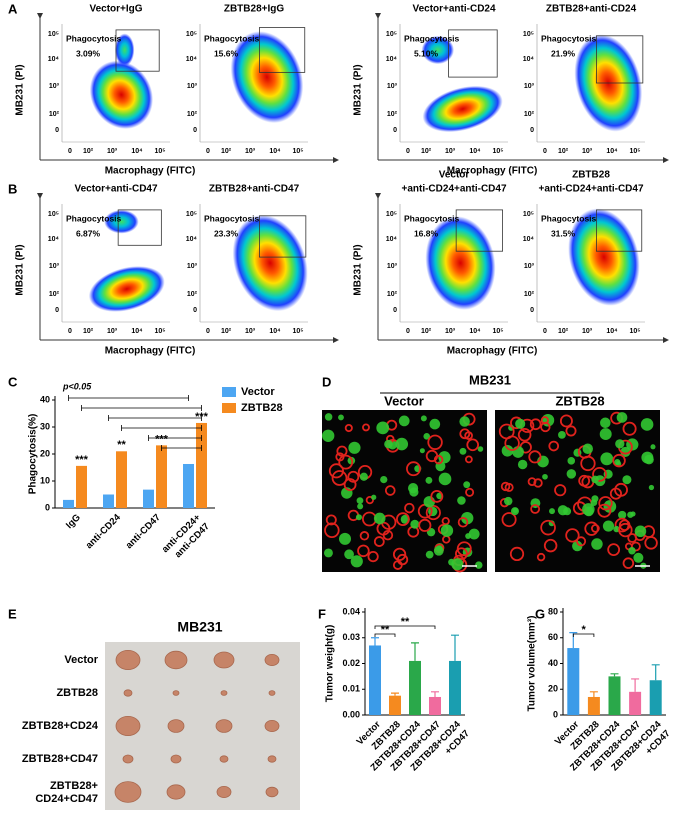 This screenshot has height=813, width=676. Describe the element at coordinates (162, 439) in the screenshot. I see `significance: ***` at that location.